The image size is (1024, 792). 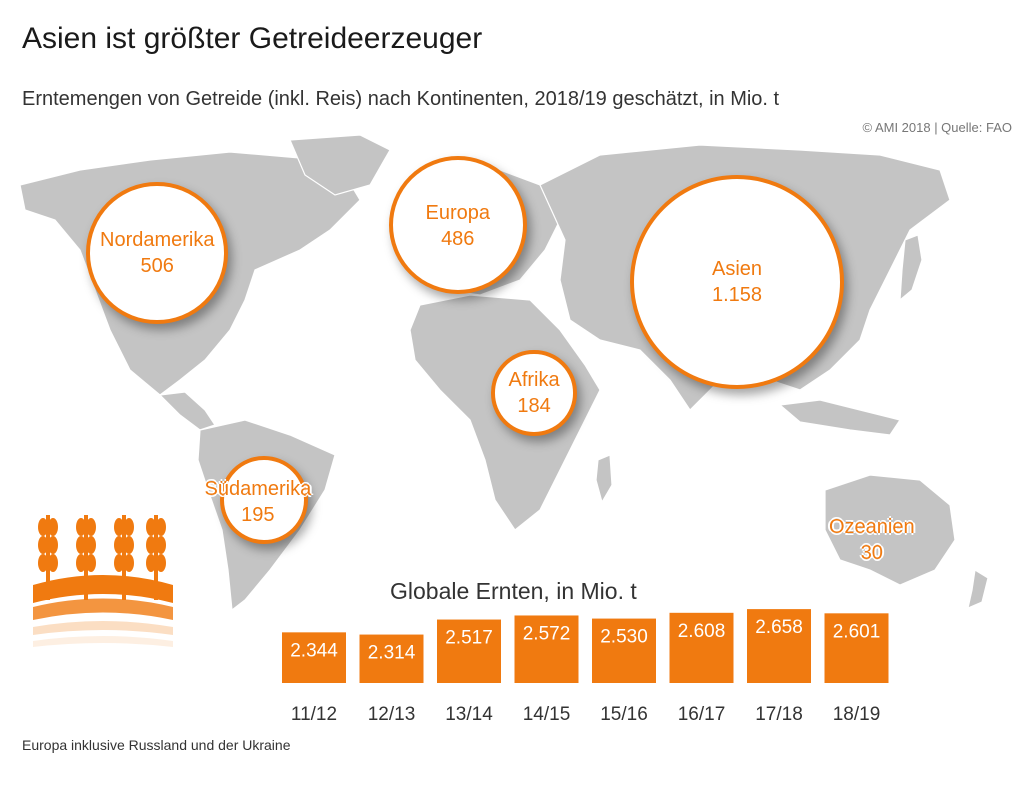 I want to click on bubble-europa, so click(x=458, y=225).